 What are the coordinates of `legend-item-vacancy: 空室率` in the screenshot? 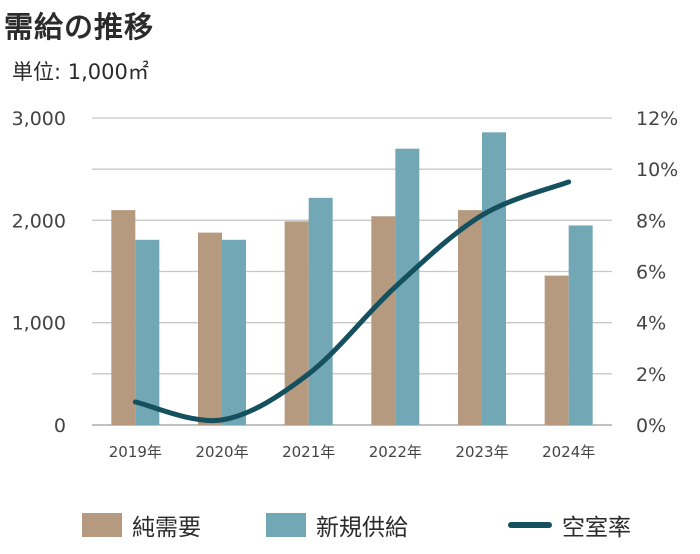 It's located at (569, 525).